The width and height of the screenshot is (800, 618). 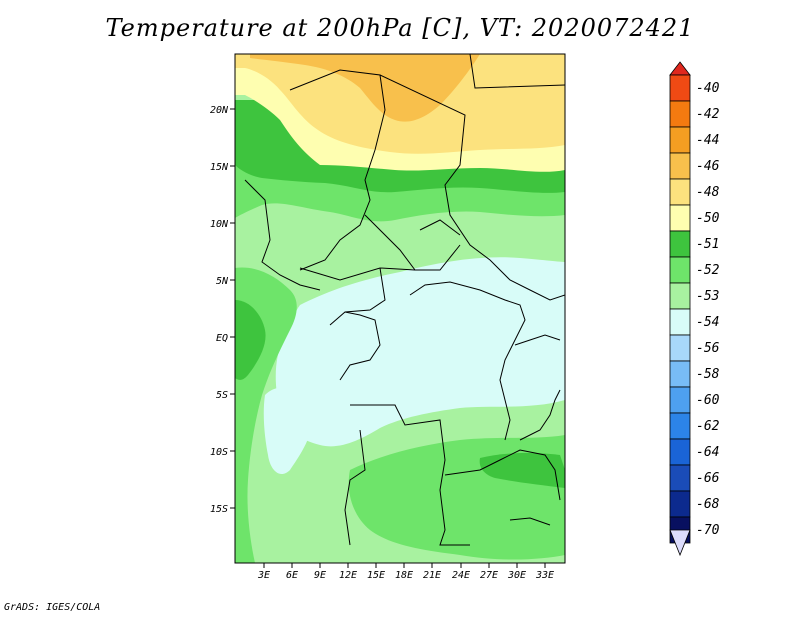 I want to click on legend-label: -53, so click(x=707, y=296).